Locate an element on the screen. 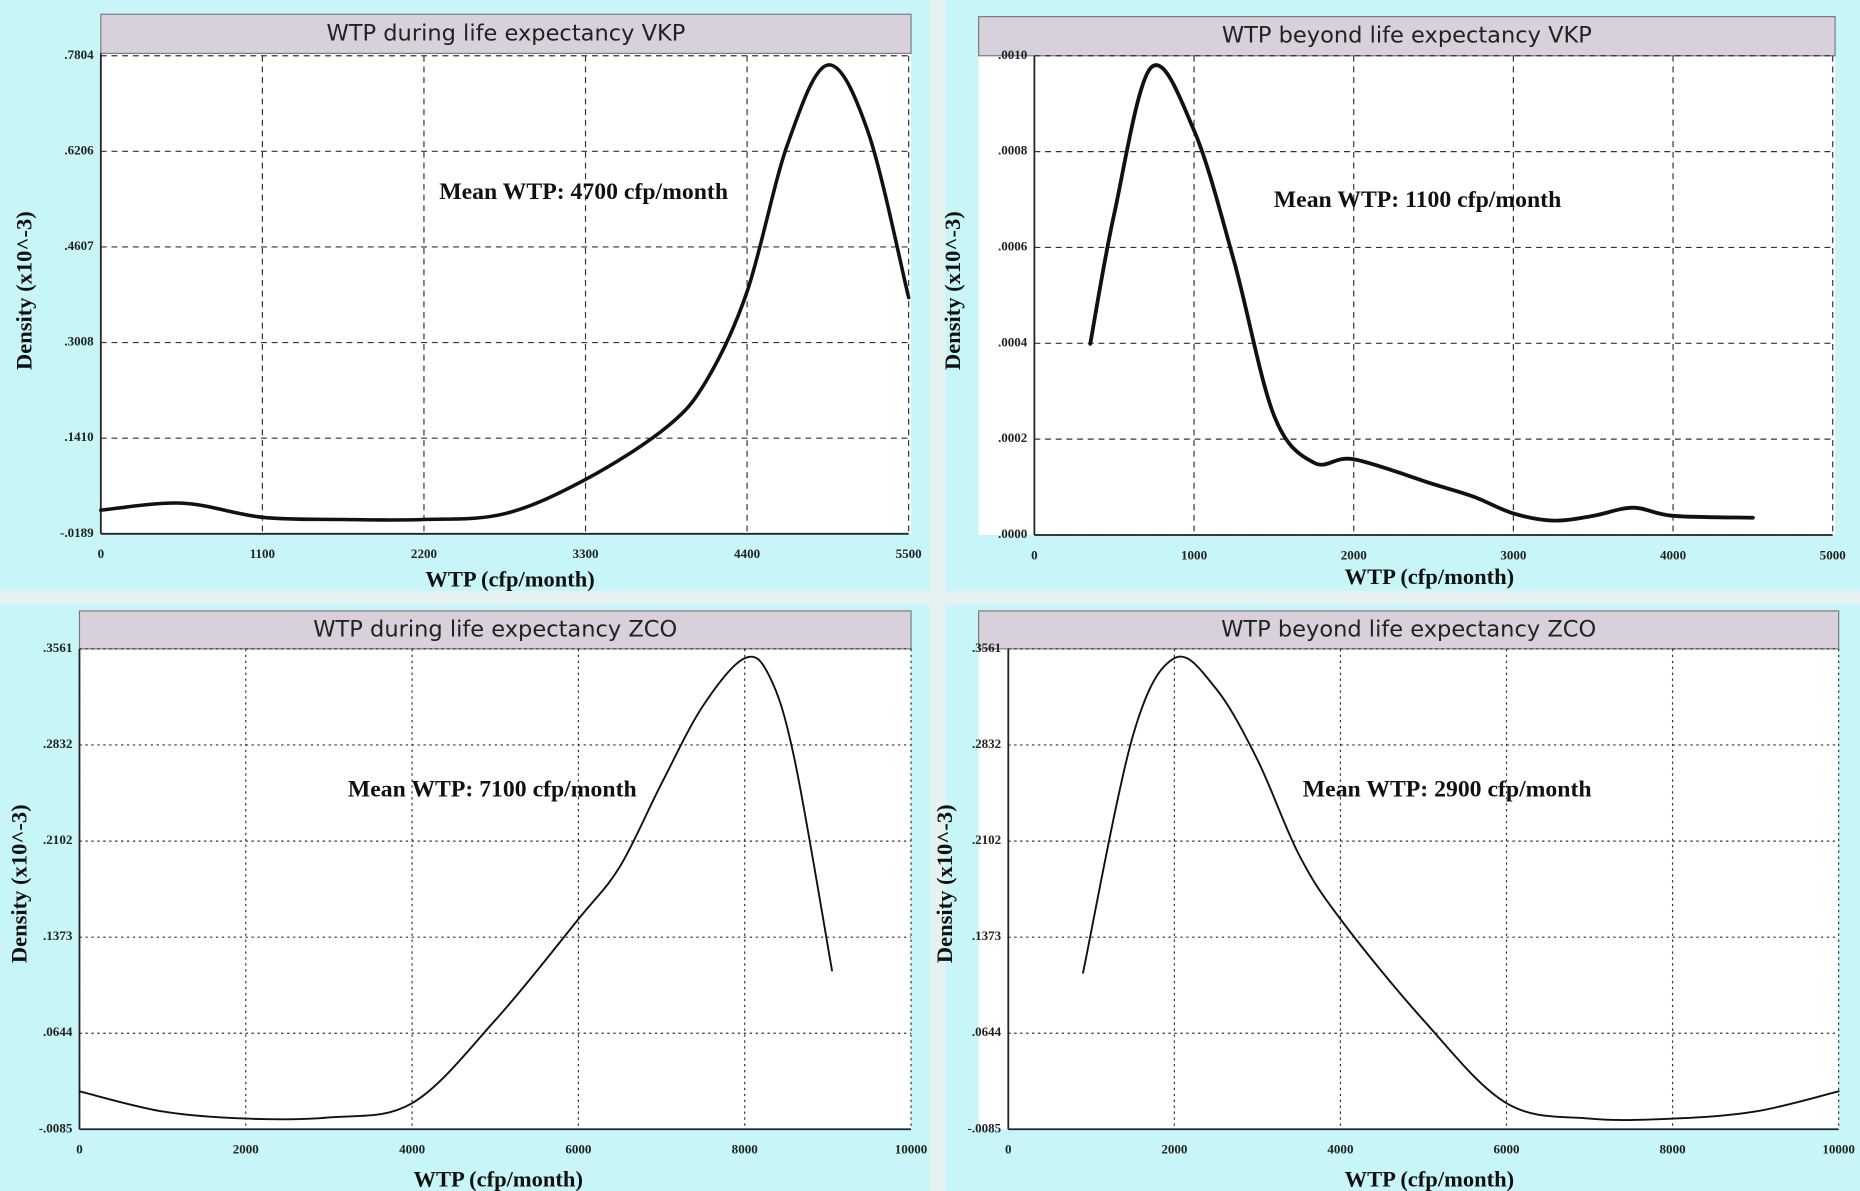  annotation: Mean WTP: 1100 cfp/month is located at coordinates (1418, 200).